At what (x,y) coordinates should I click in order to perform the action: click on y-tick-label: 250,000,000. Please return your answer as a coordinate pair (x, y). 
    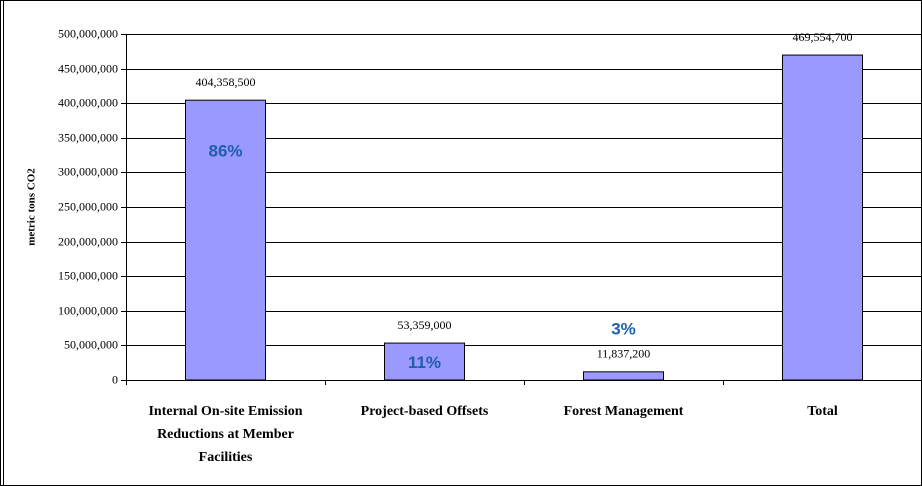
    Looking at the image, I should click on (88, 206).